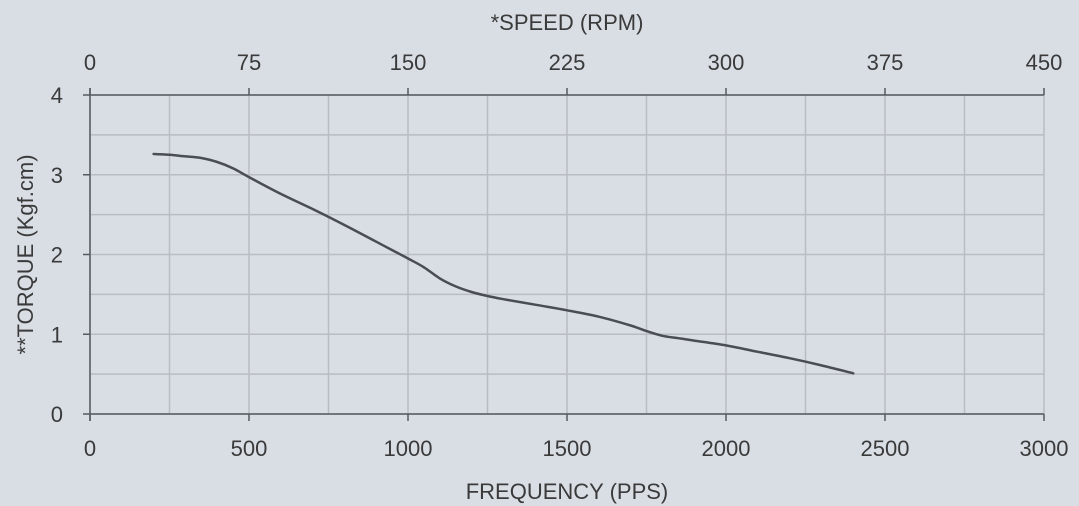 The width and height of the screenshot is (1079, 506). Describe the element at coordinates (57, 175) in the screenshot. I see `y-tick-label: 3` at that location.